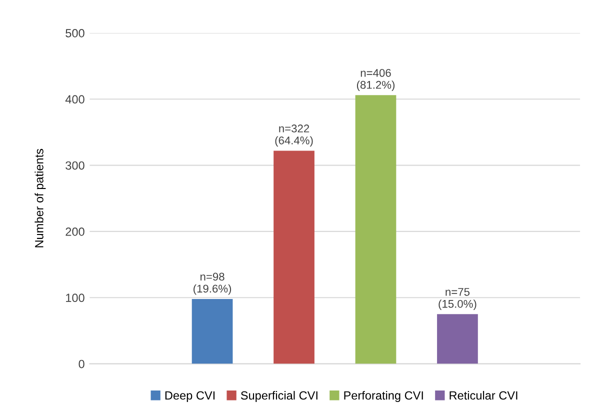 This screenshot has height=412, width=598. What do you see at coordinates (484, 395) in the screenshot?
I see `legend-label: Reticular CVI` at bounding box center [484, 395].